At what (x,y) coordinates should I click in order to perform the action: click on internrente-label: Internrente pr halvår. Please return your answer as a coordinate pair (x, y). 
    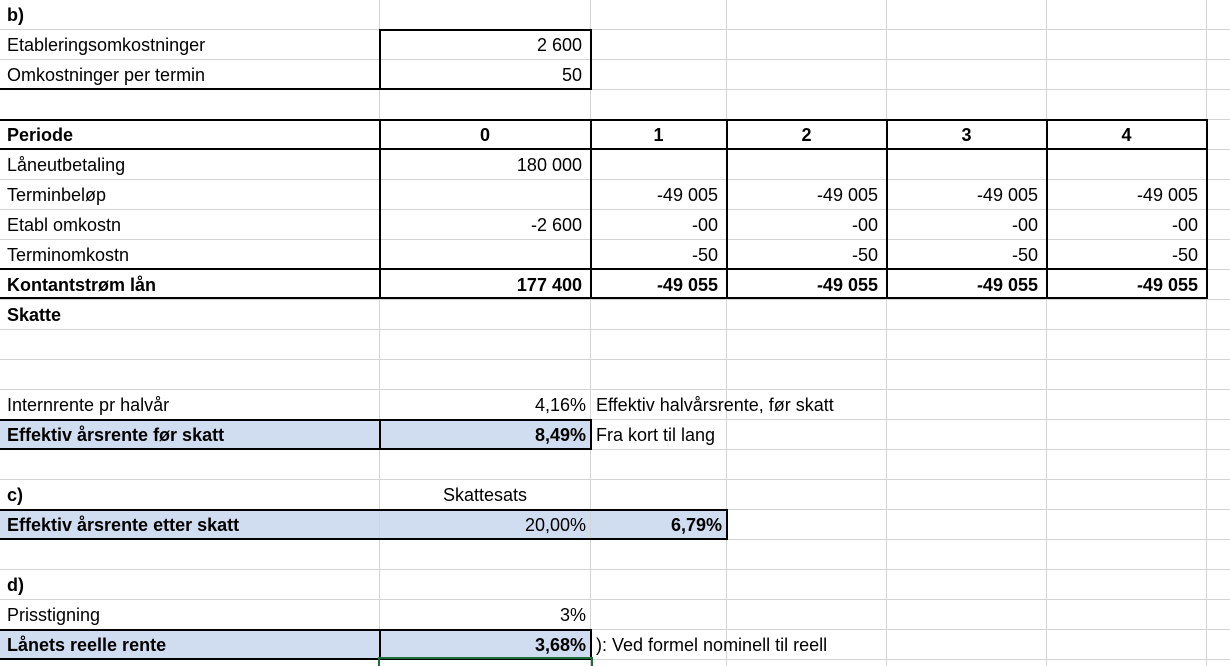
    Looking at the image, I should click on (88, 405).